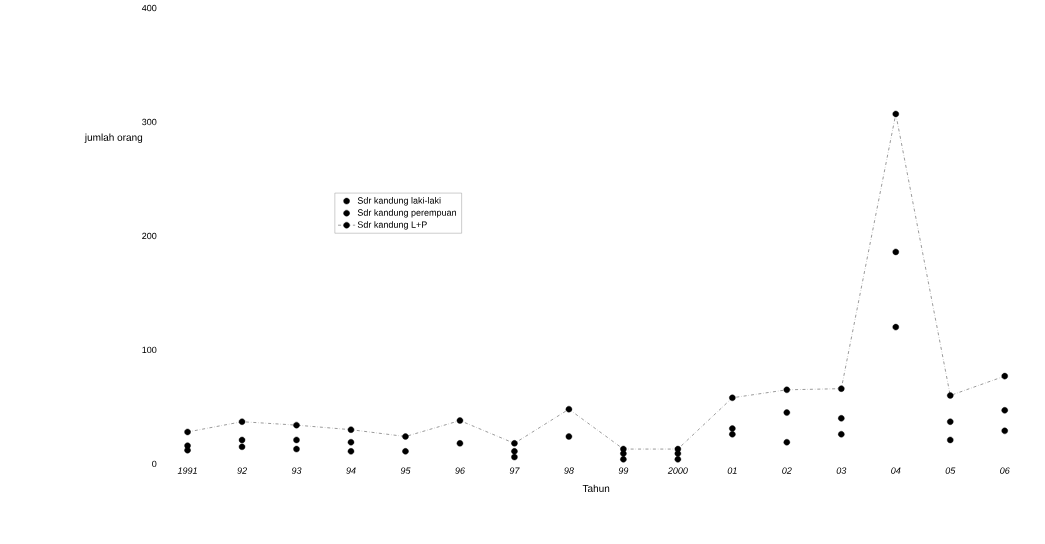 The height and width of the screenshot is (544, 1045). I want to click on legend-label: Sdr kandung laki-laki, so click(399, 201).